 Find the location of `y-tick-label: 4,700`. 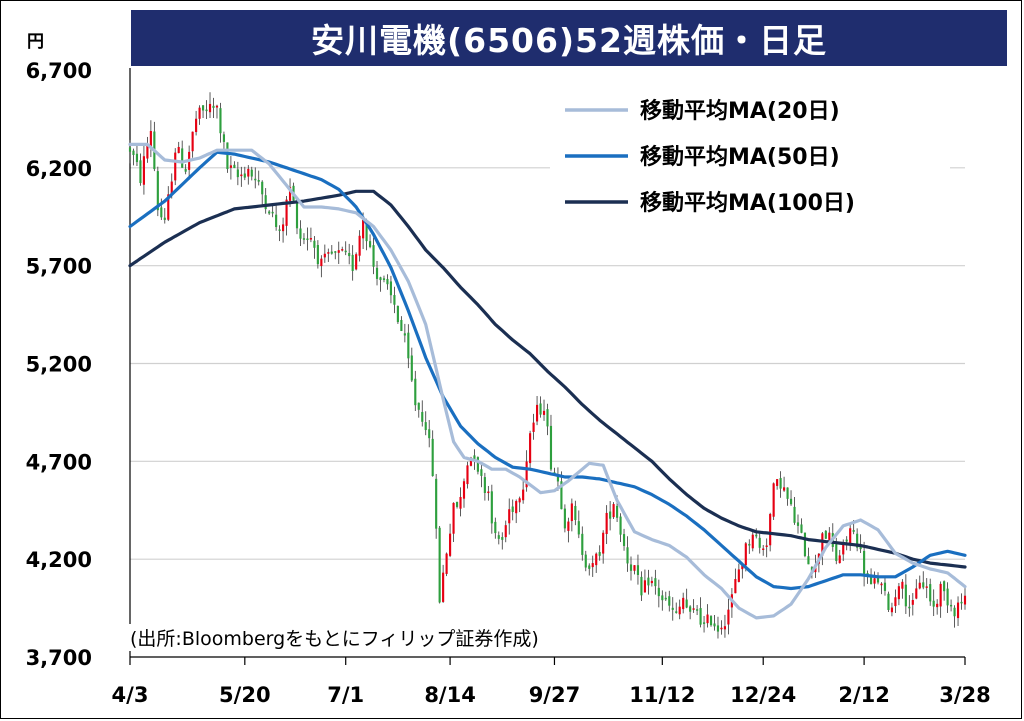

y-tick-label: 4,700 is located at coordinates (59, 462).